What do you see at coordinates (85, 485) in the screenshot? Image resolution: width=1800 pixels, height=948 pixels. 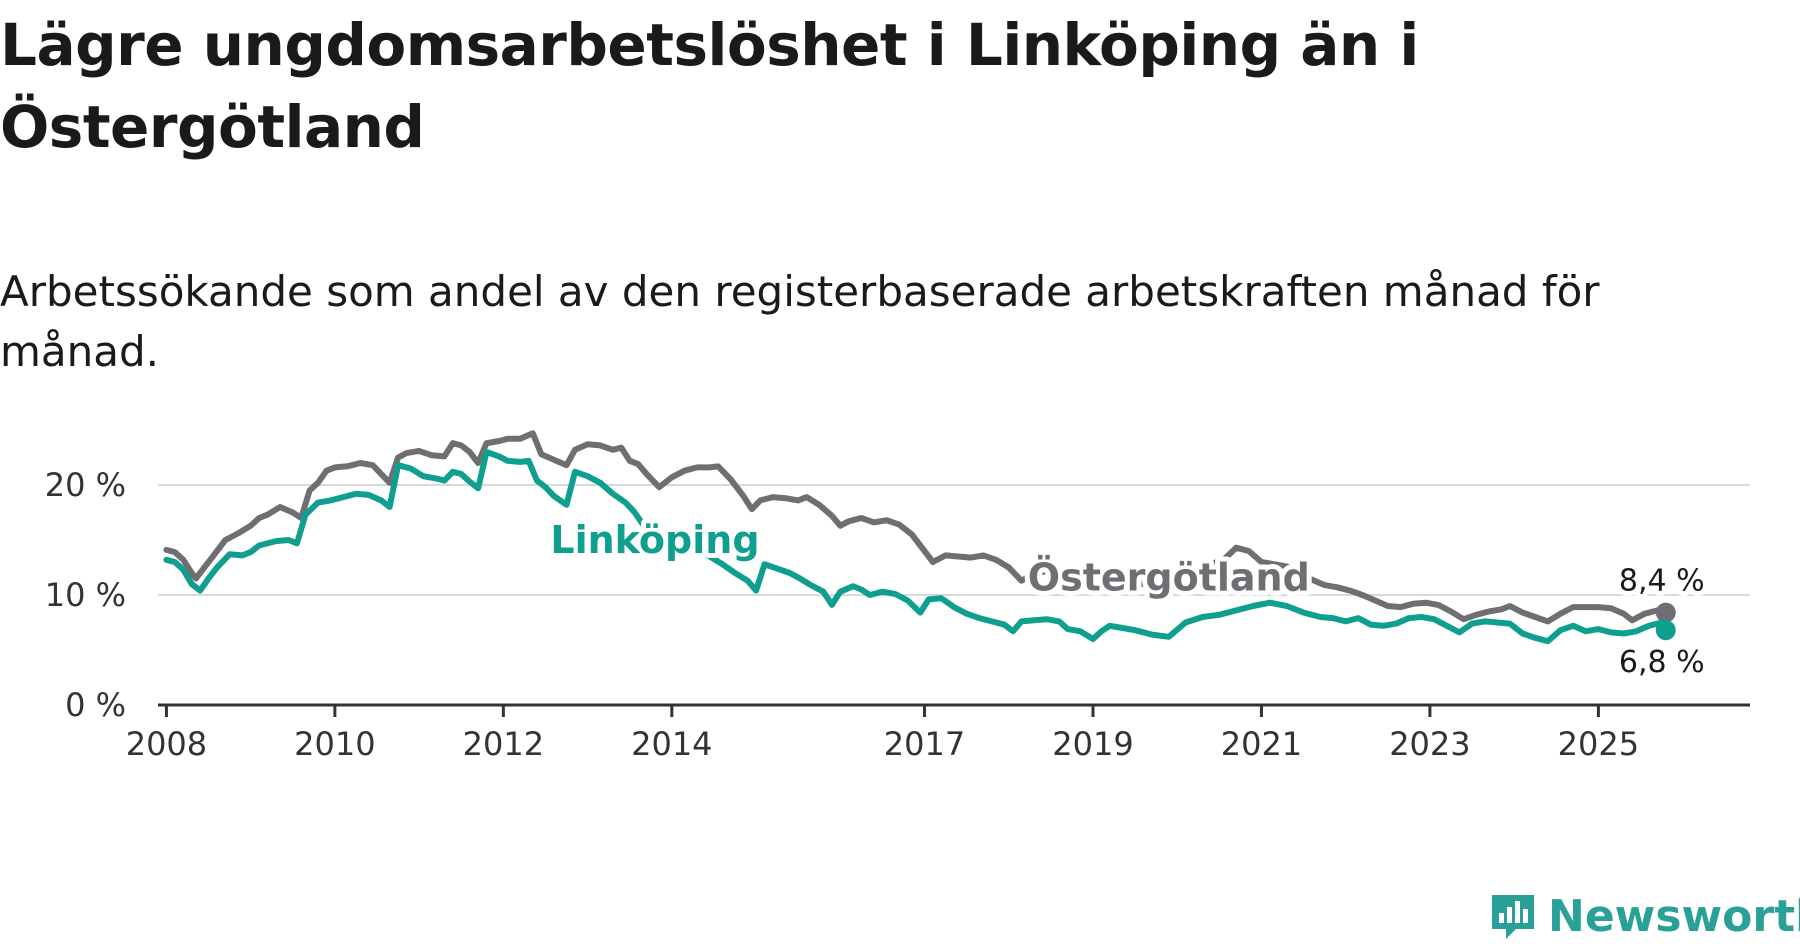 I see `y-tick-label: 20 %` at bounding box center [85, 485].